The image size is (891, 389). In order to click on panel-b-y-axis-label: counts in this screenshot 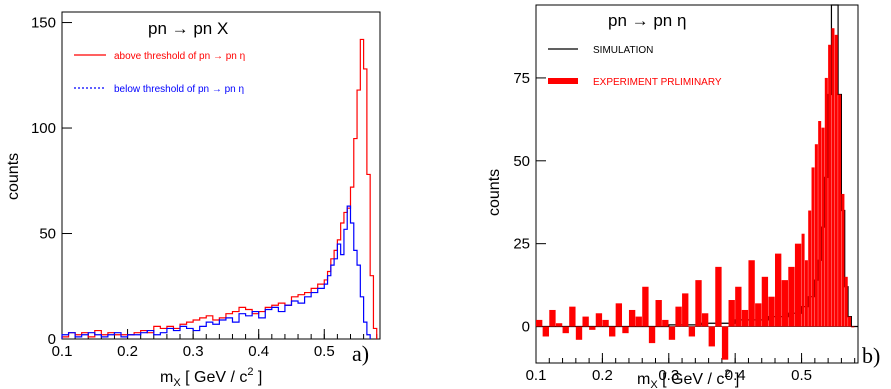, I will do `click(494, 192)`.